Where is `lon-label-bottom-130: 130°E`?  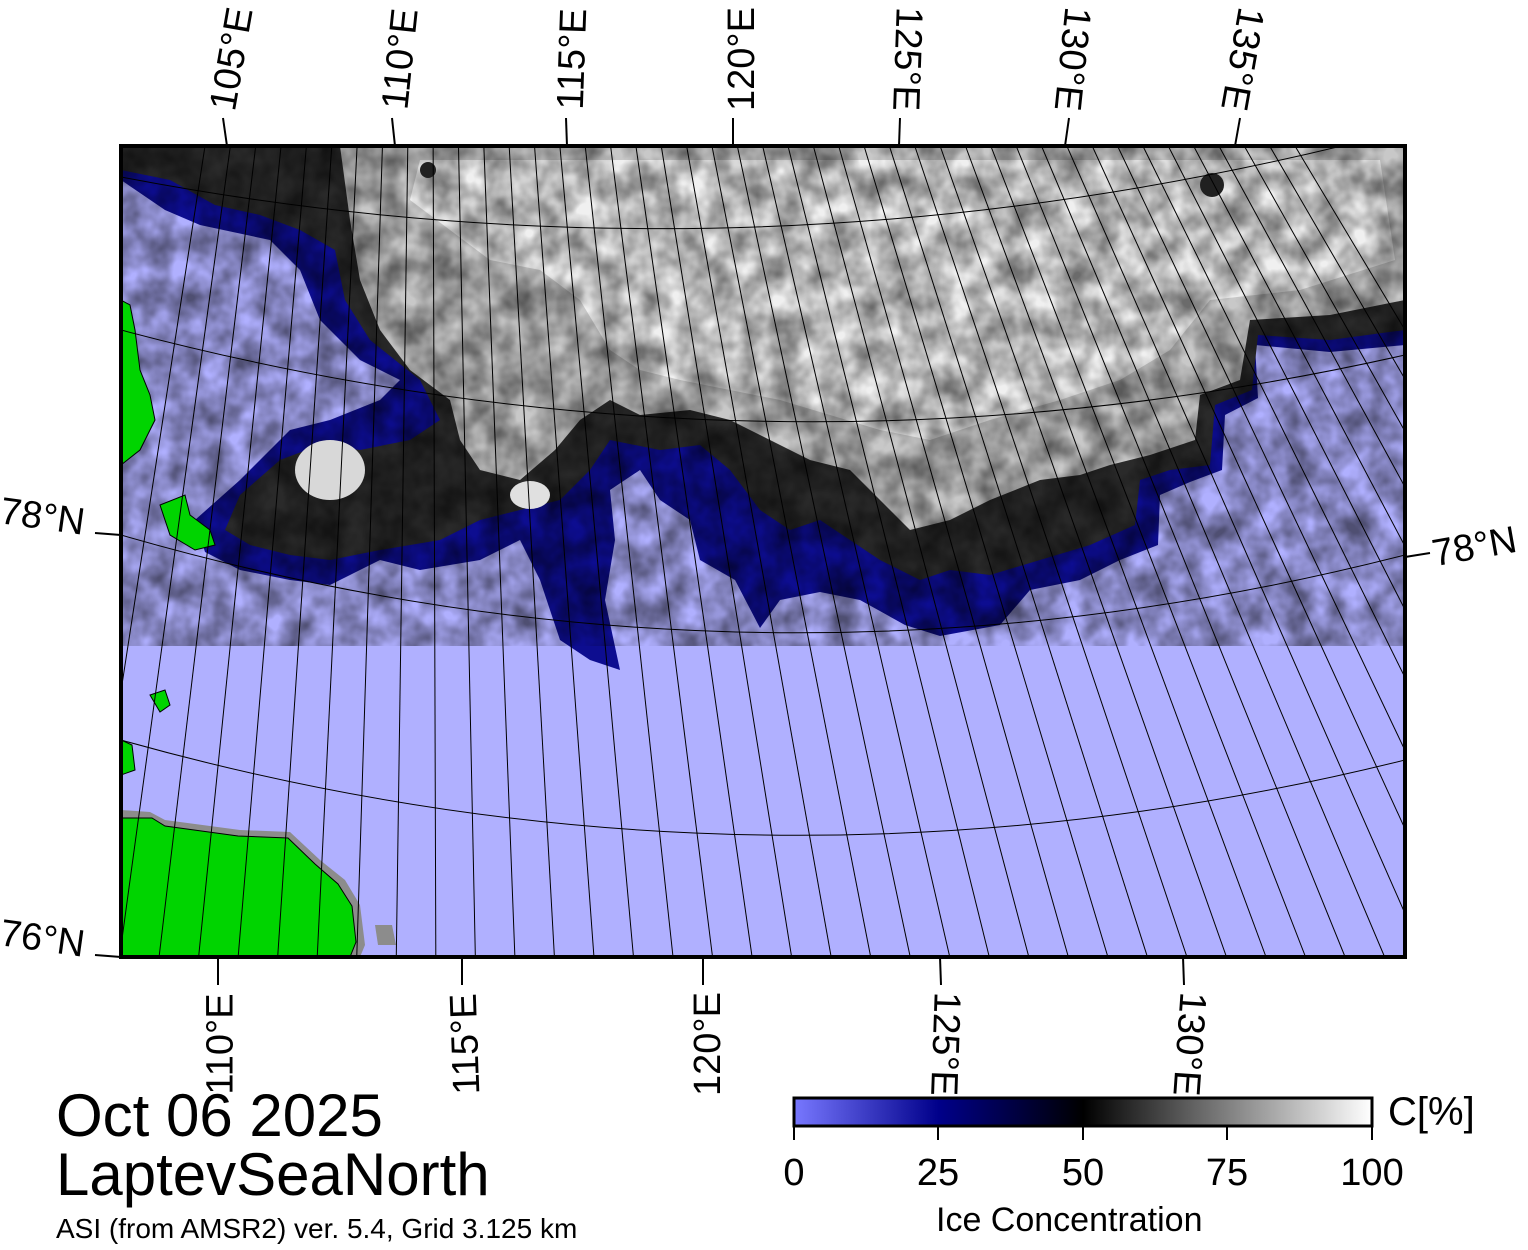 lon-label-bottom-130: 130°E is located at coordinates (1189, 1044).